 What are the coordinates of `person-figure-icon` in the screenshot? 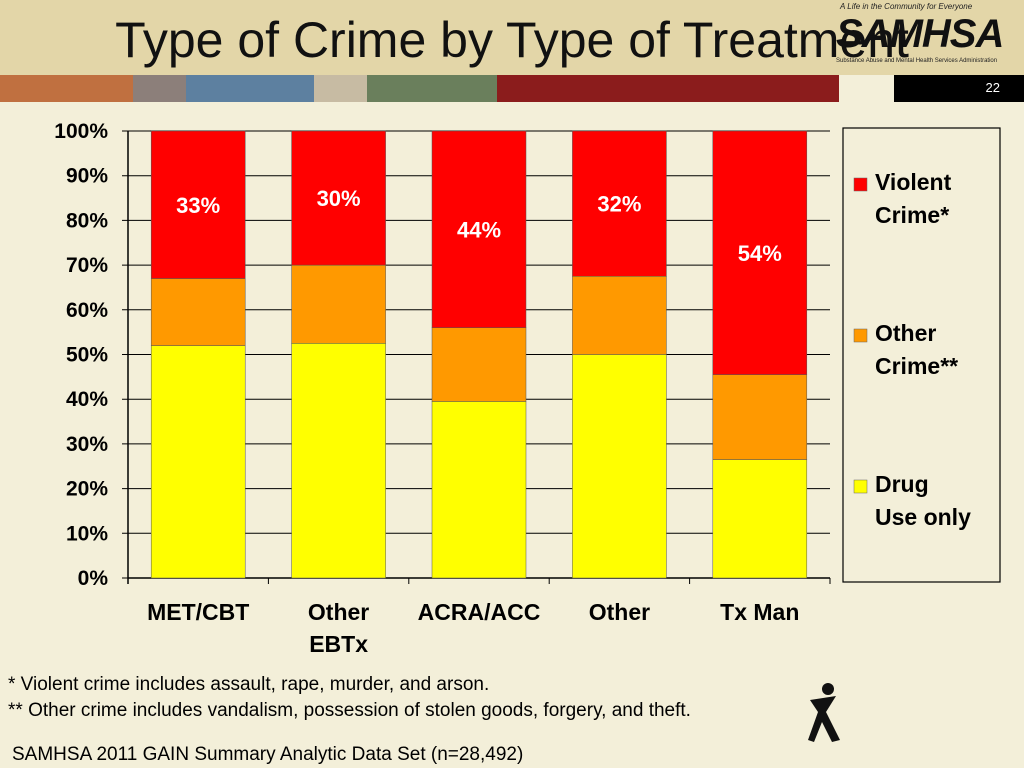 It's located at (824, 712).